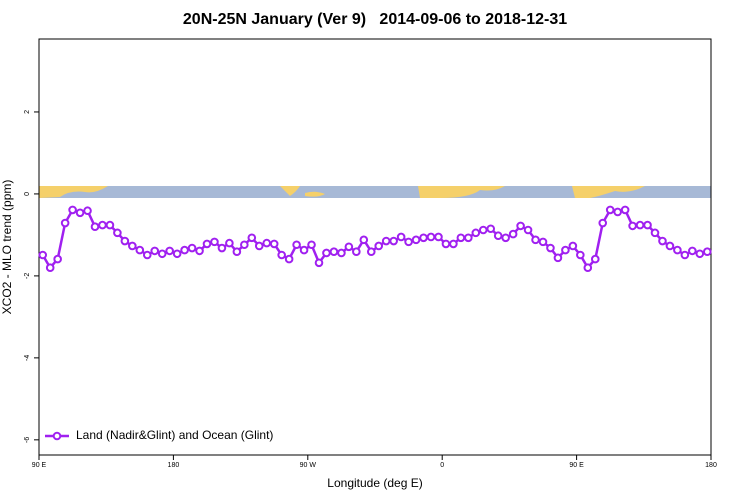 The width and height of the screenshot is (750, 500). I want to click on x-axis-label: Longitude (deg E), so click(374, 483).